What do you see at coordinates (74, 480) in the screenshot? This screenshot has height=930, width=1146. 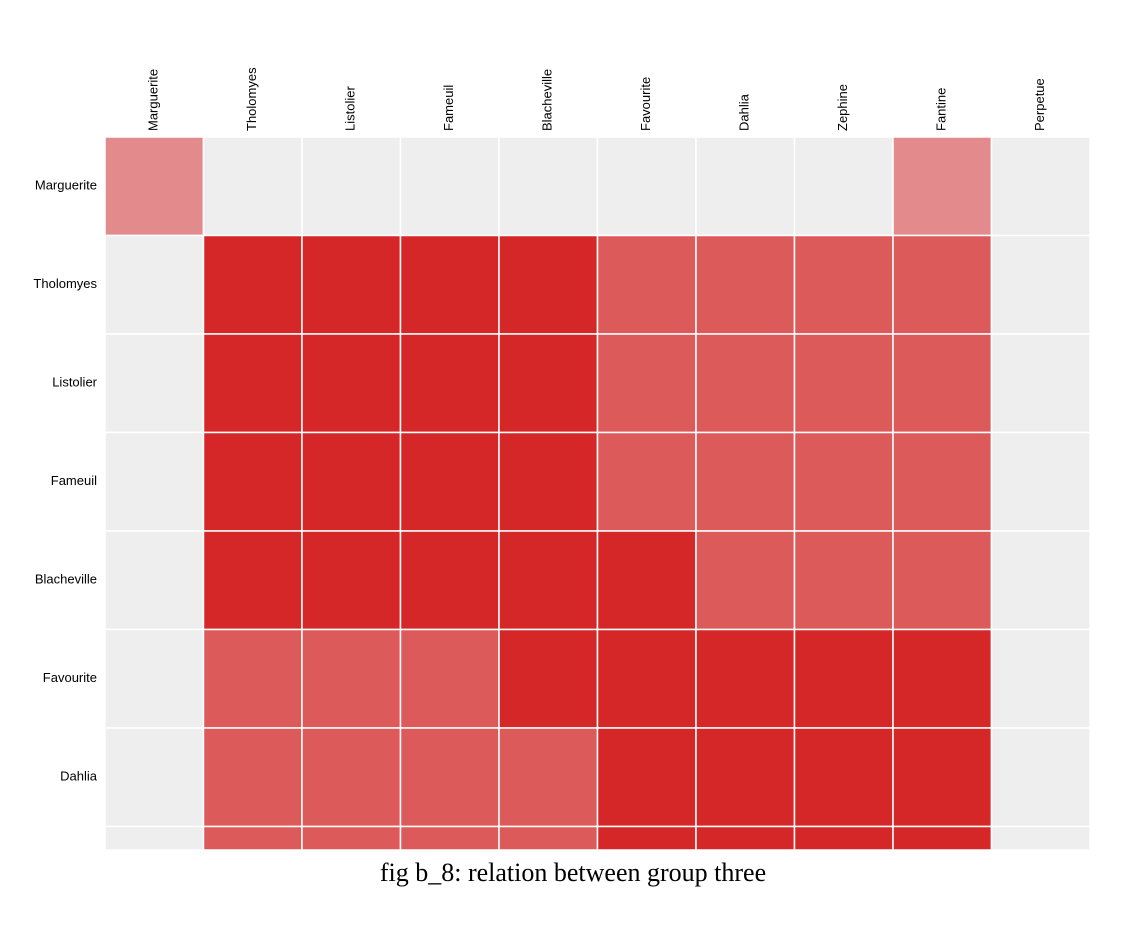 I see `row-label: Fameuil` at bounding box center [74, 480].